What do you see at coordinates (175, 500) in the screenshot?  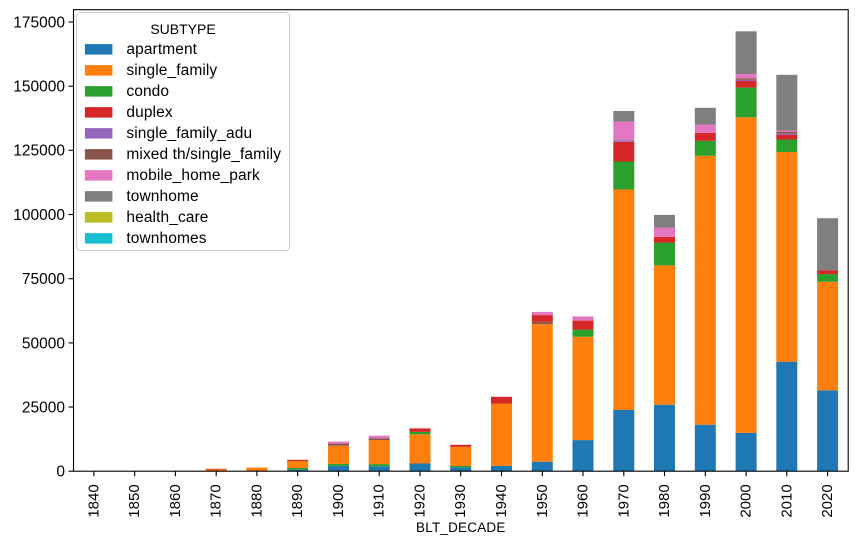 I see `svg-text: 1860` at bounding box center [175, 500].